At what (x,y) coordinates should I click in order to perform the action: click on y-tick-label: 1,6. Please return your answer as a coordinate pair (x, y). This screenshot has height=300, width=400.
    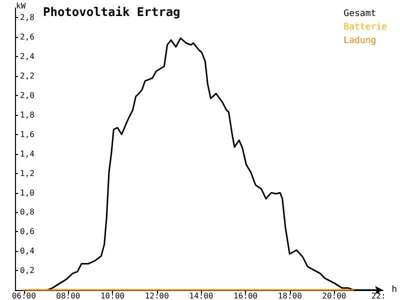
    Looking at the image, I should click on (27, 134).